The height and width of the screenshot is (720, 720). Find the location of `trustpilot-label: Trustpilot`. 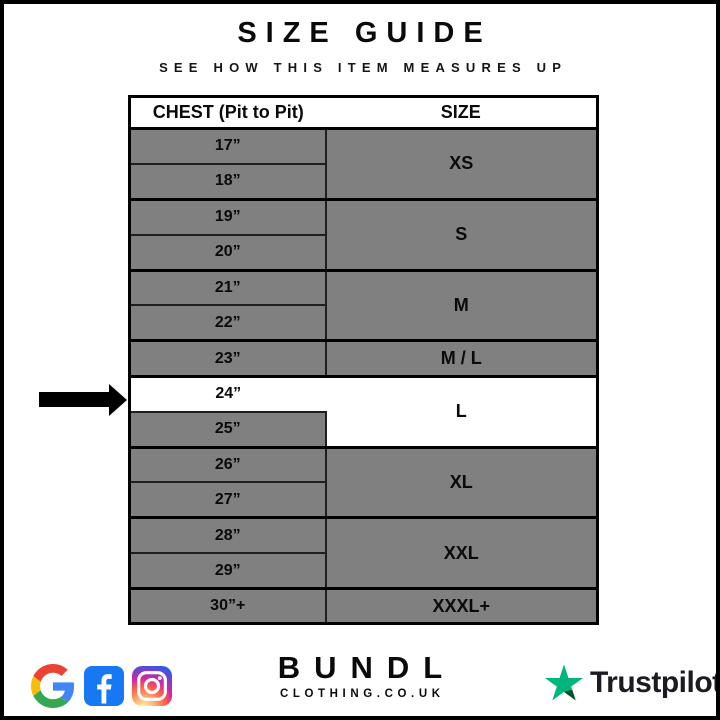

trustpilot-label: Trustpilot is located at coordinates (655, 682).